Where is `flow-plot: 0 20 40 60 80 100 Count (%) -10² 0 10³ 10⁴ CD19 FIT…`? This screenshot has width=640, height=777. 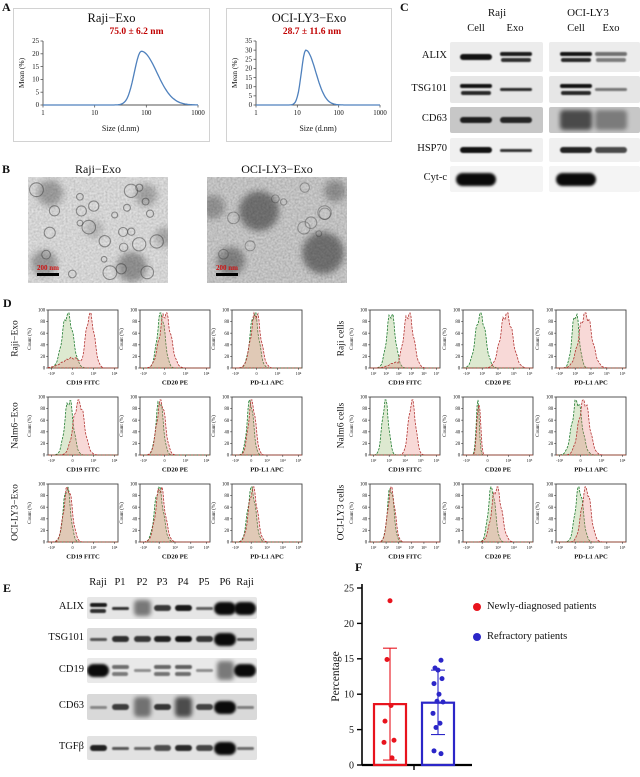
flow-plot: 0 20 40 60 80 100 Count (%) -10² 0 10³ 10⁴ CD19 FIT… is located at coordinates (72, 439).